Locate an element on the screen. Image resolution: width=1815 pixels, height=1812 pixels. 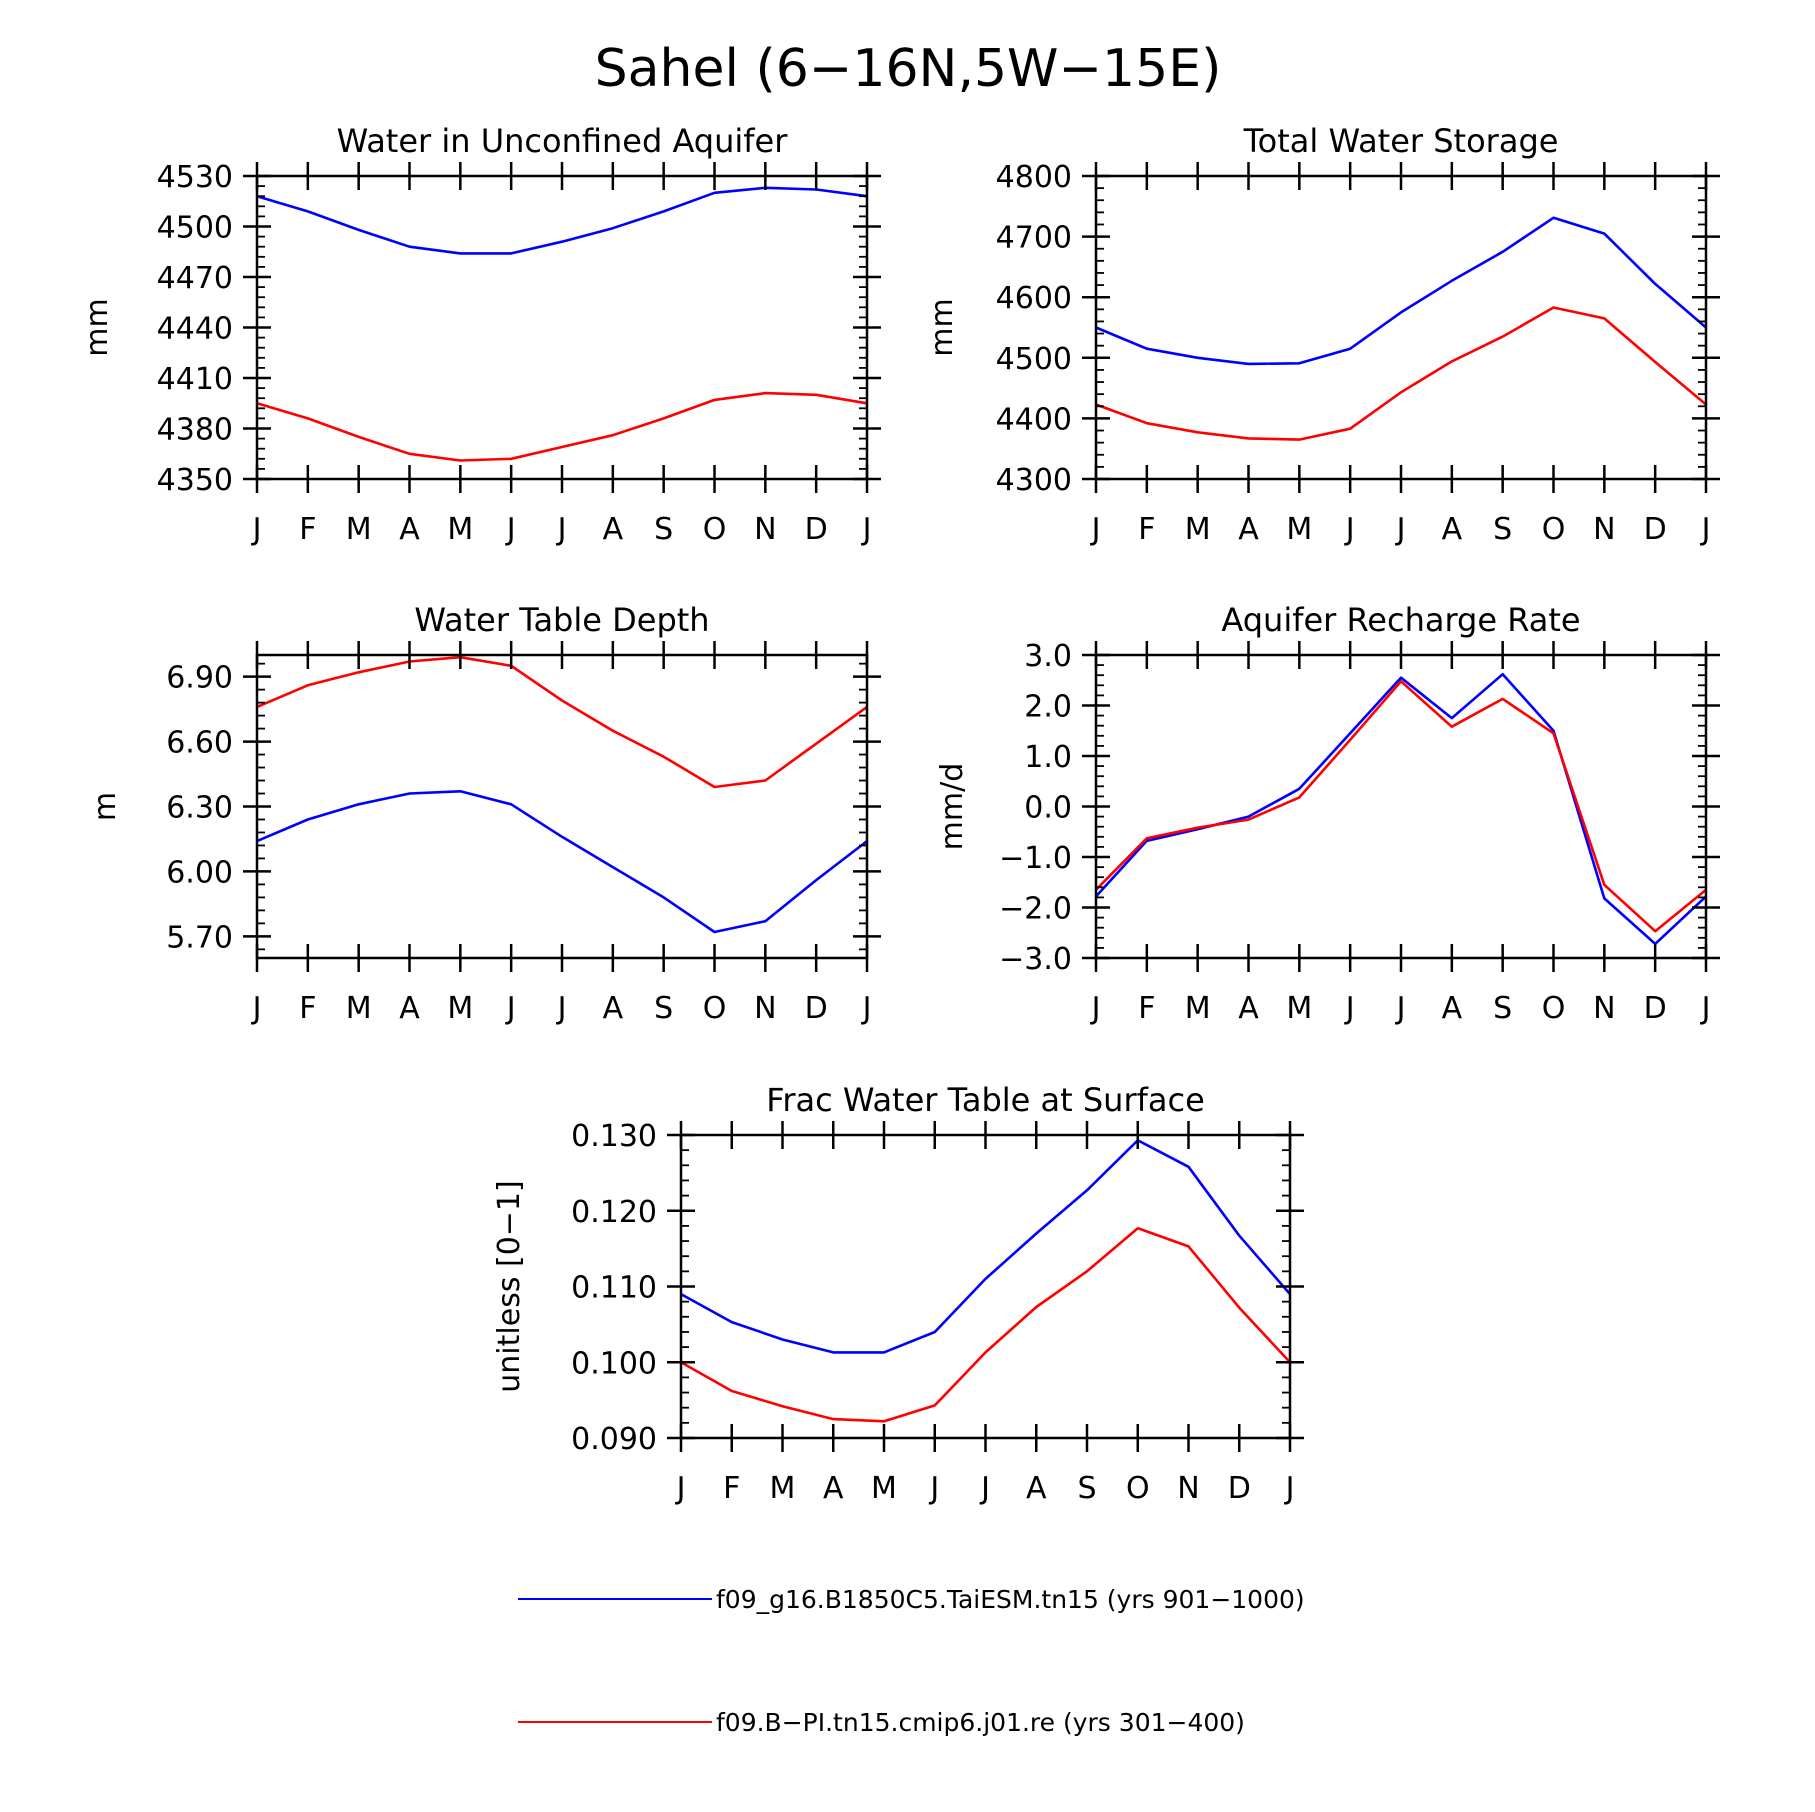
y-tick-label: 0.090 is located at coordinates (614, 1439).